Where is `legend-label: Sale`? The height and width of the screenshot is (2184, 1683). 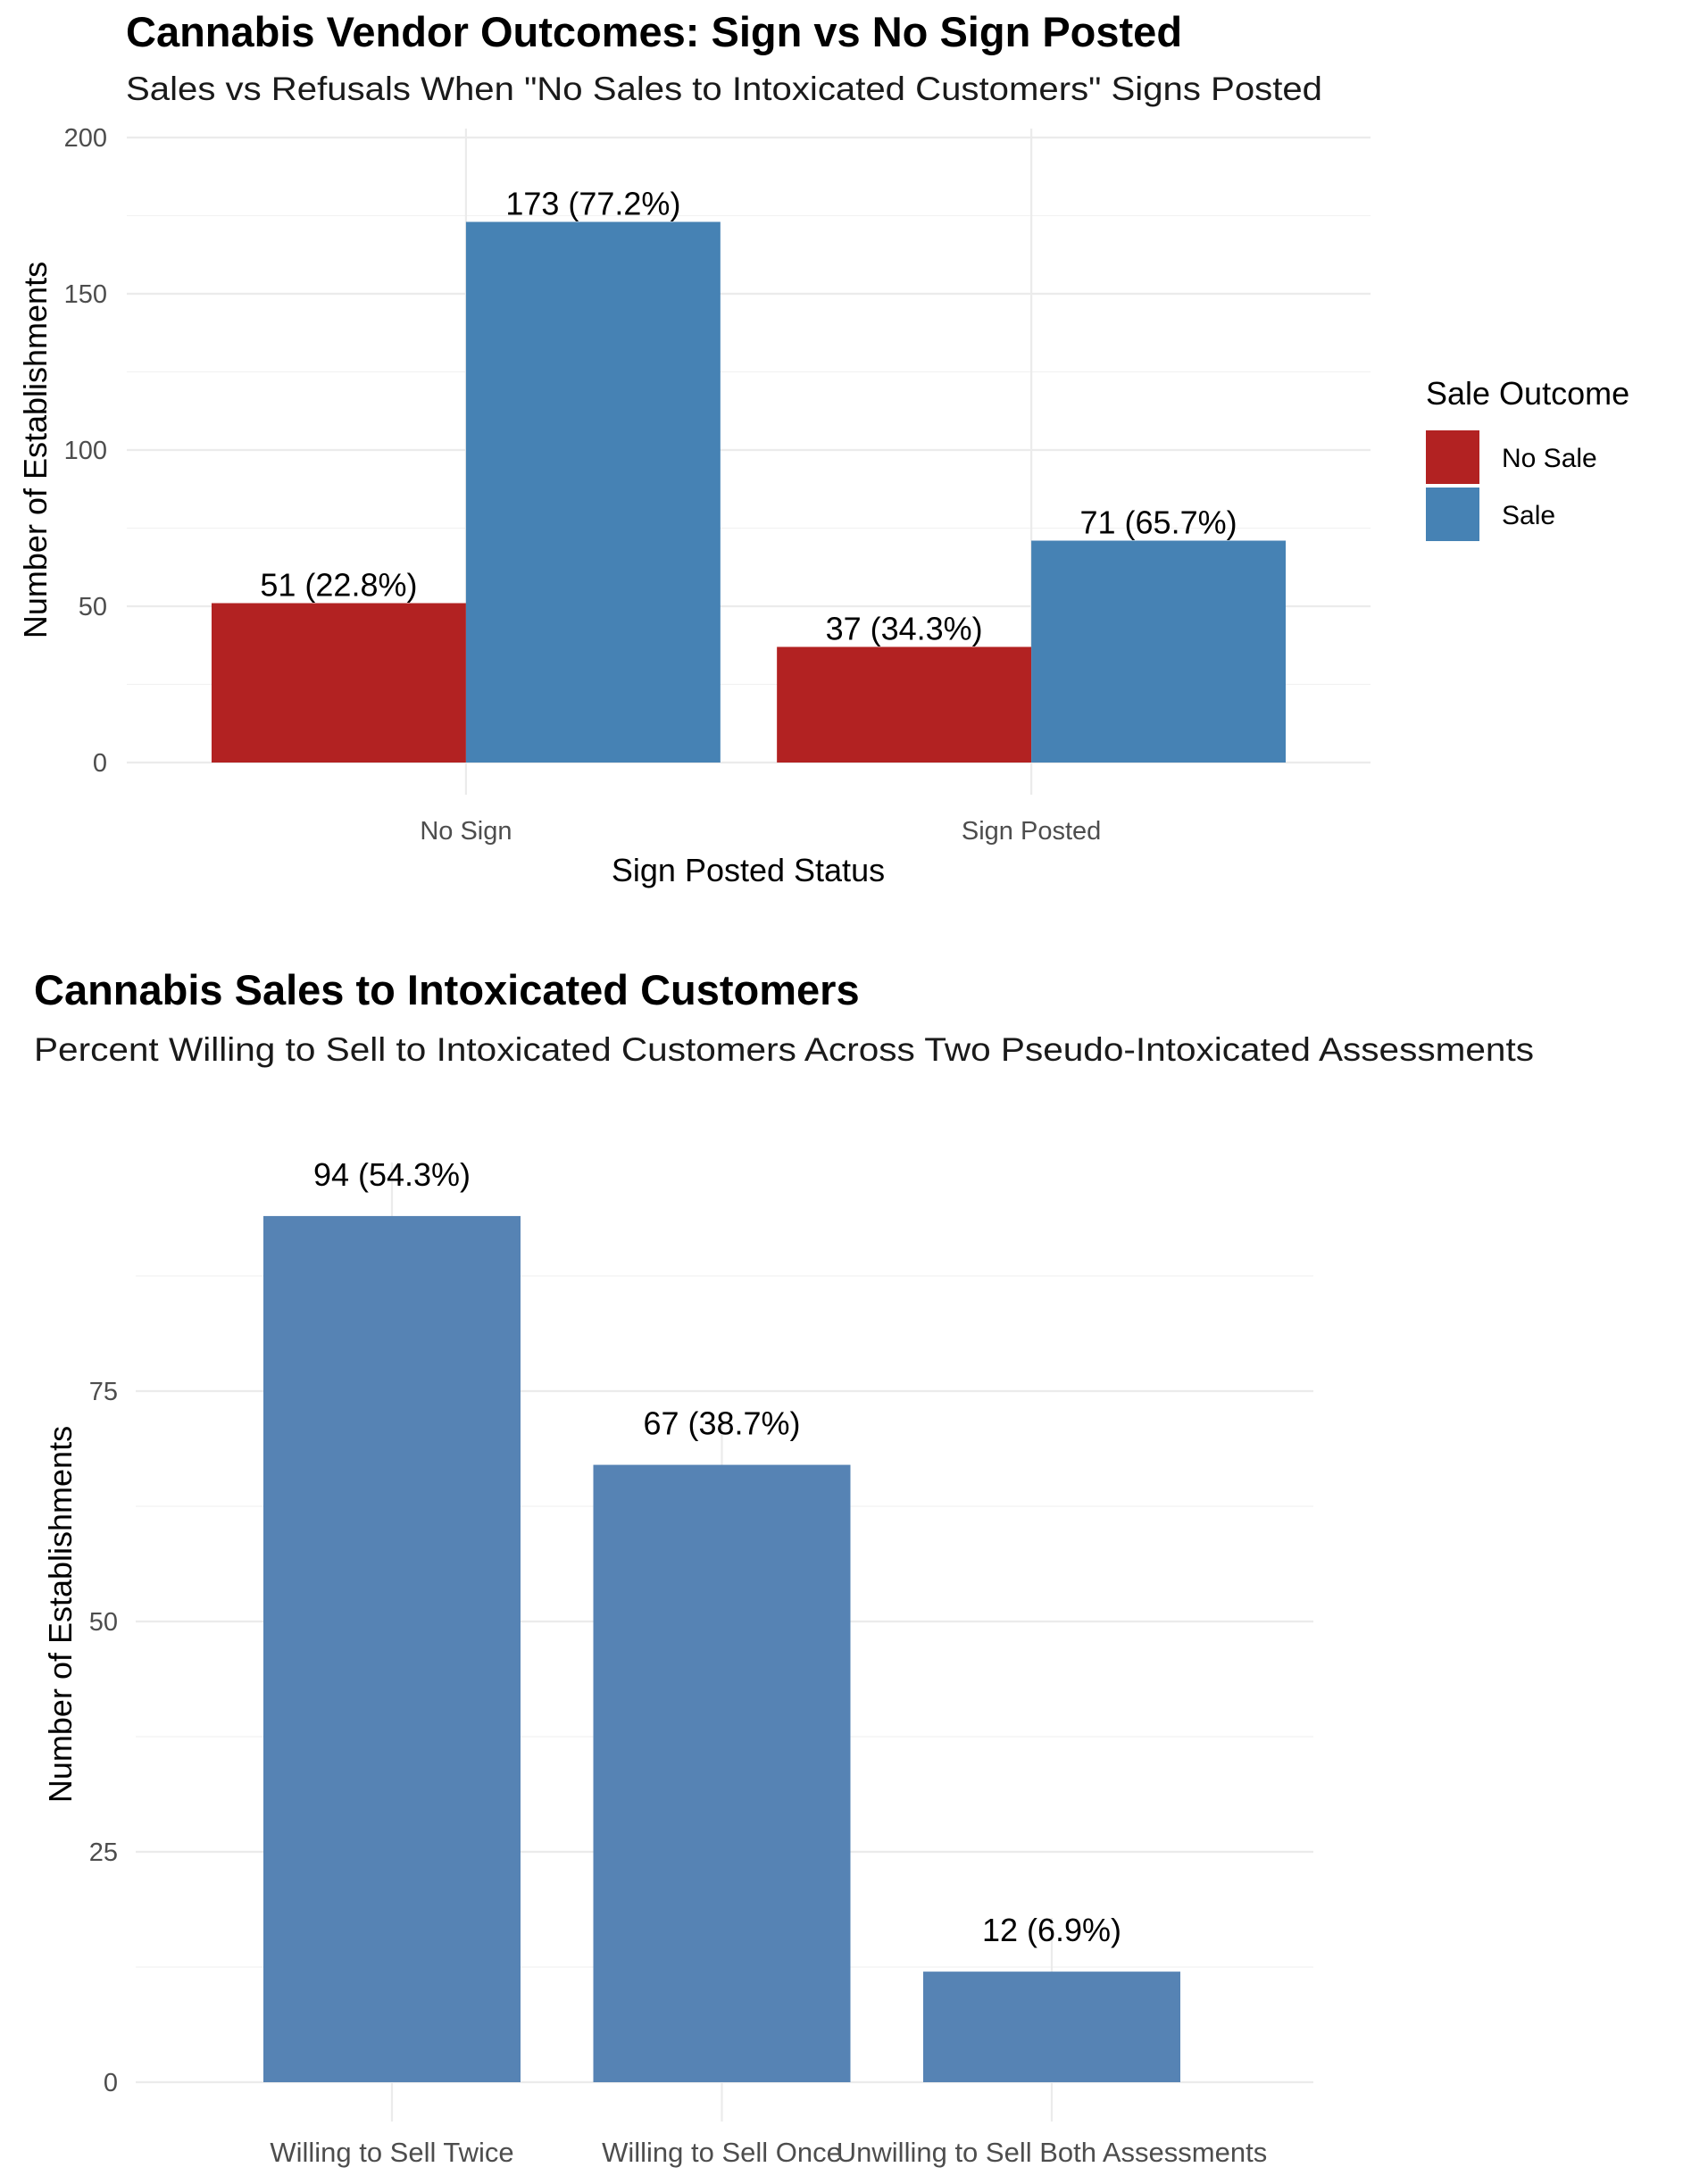
legend-label: Sale is located at coordinates (1528, 515).